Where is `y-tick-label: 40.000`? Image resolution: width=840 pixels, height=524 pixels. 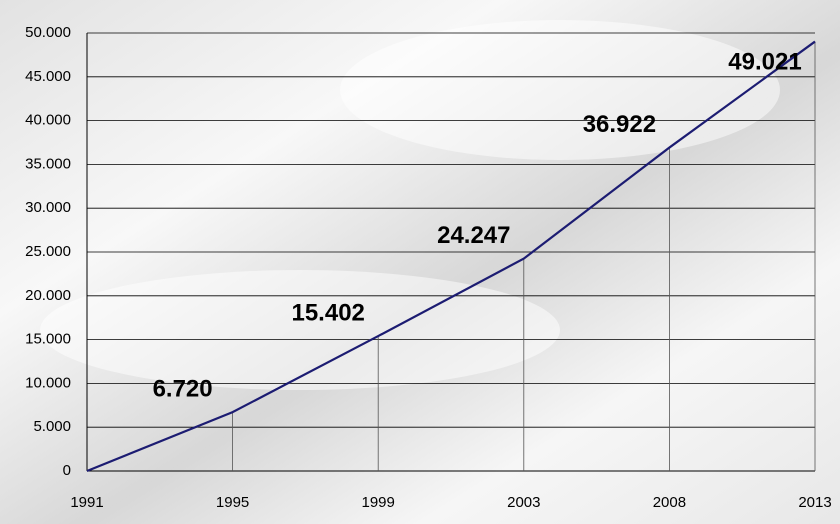 y-tick-label: 40.000 is located at coordinates (48, 120).